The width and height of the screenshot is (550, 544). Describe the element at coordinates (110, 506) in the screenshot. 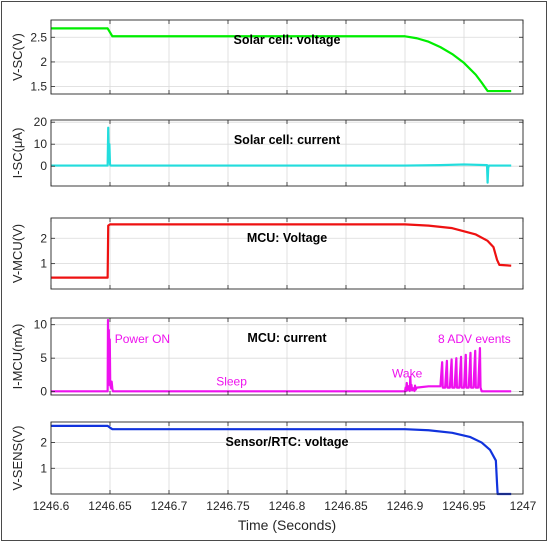

I see `x-tick-label: 1246.65` at that location.